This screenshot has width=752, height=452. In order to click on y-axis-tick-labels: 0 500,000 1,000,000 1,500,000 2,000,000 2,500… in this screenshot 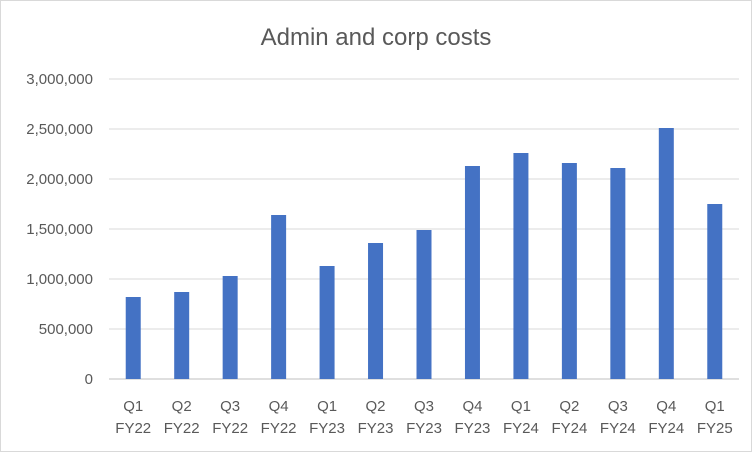, I will do `click(59, 229)`.